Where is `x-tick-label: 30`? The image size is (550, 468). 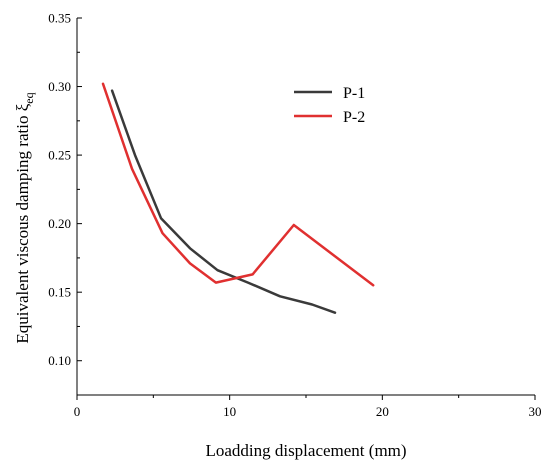
x-tick-label: 30 is located at coordinates (535, 411).